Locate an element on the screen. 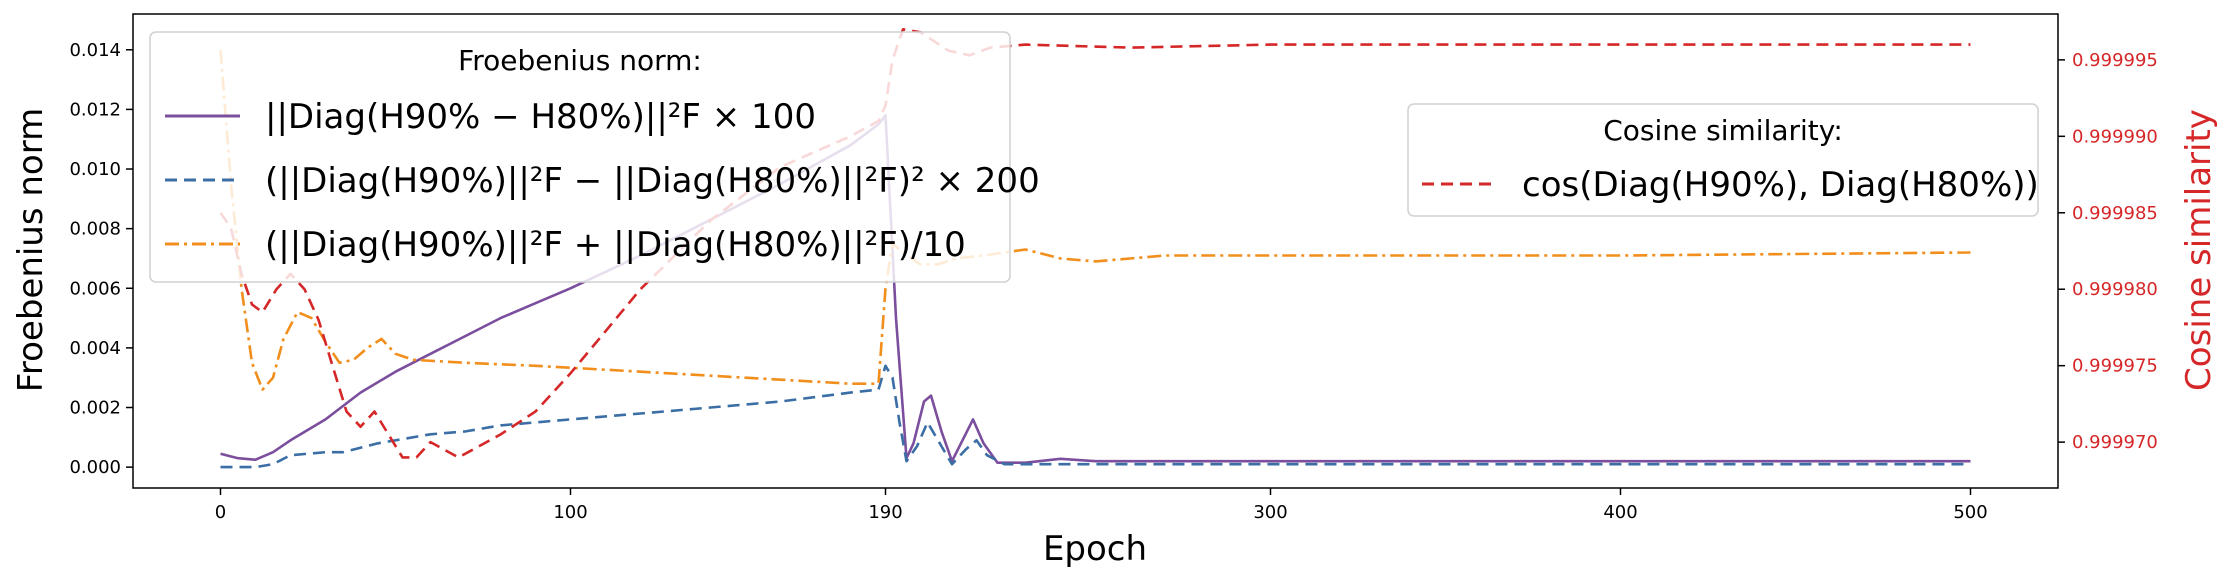 Image resolution: width=2228 pixels, height=580 pixels. left-y-axis-label: Froebenius norm is located at coordinates (31, 250).